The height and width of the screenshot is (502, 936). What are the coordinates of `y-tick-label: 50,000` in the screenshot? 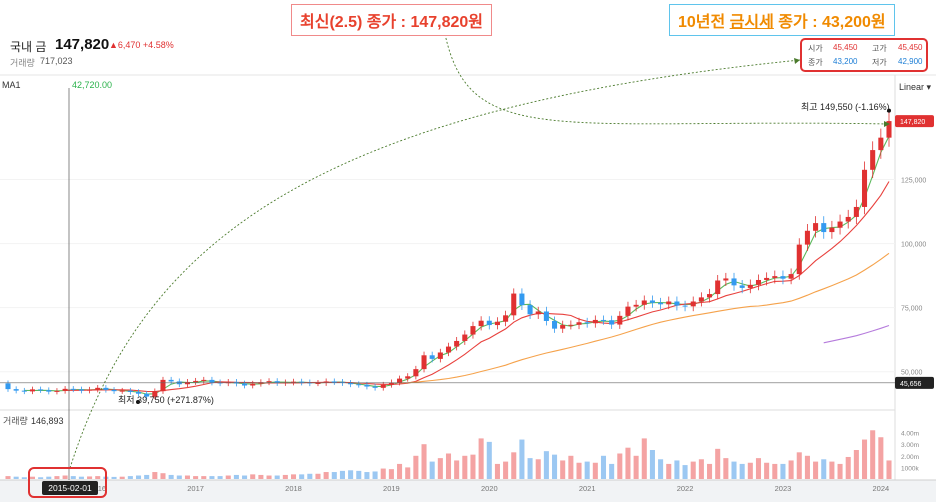 It's located at (912, 373).